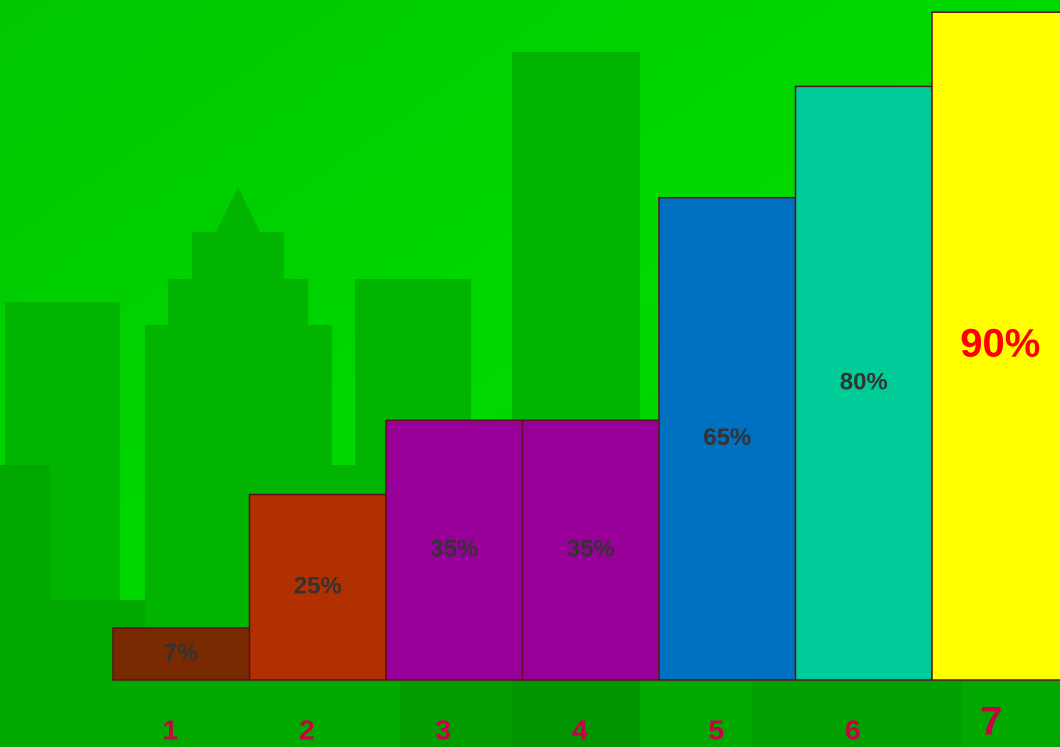 The height and width of the screenshot is (747, 1060). I want to click on x-tick-label: 7, so click(991, 722).